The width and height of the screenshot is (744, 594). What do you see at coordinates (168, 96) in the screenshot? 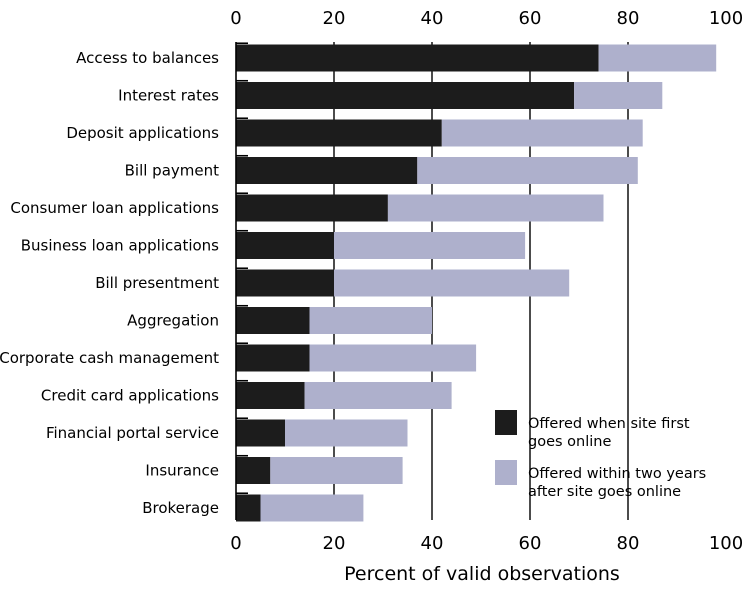
I see `category-label: Interest rates` at bounding box center [168, 96].